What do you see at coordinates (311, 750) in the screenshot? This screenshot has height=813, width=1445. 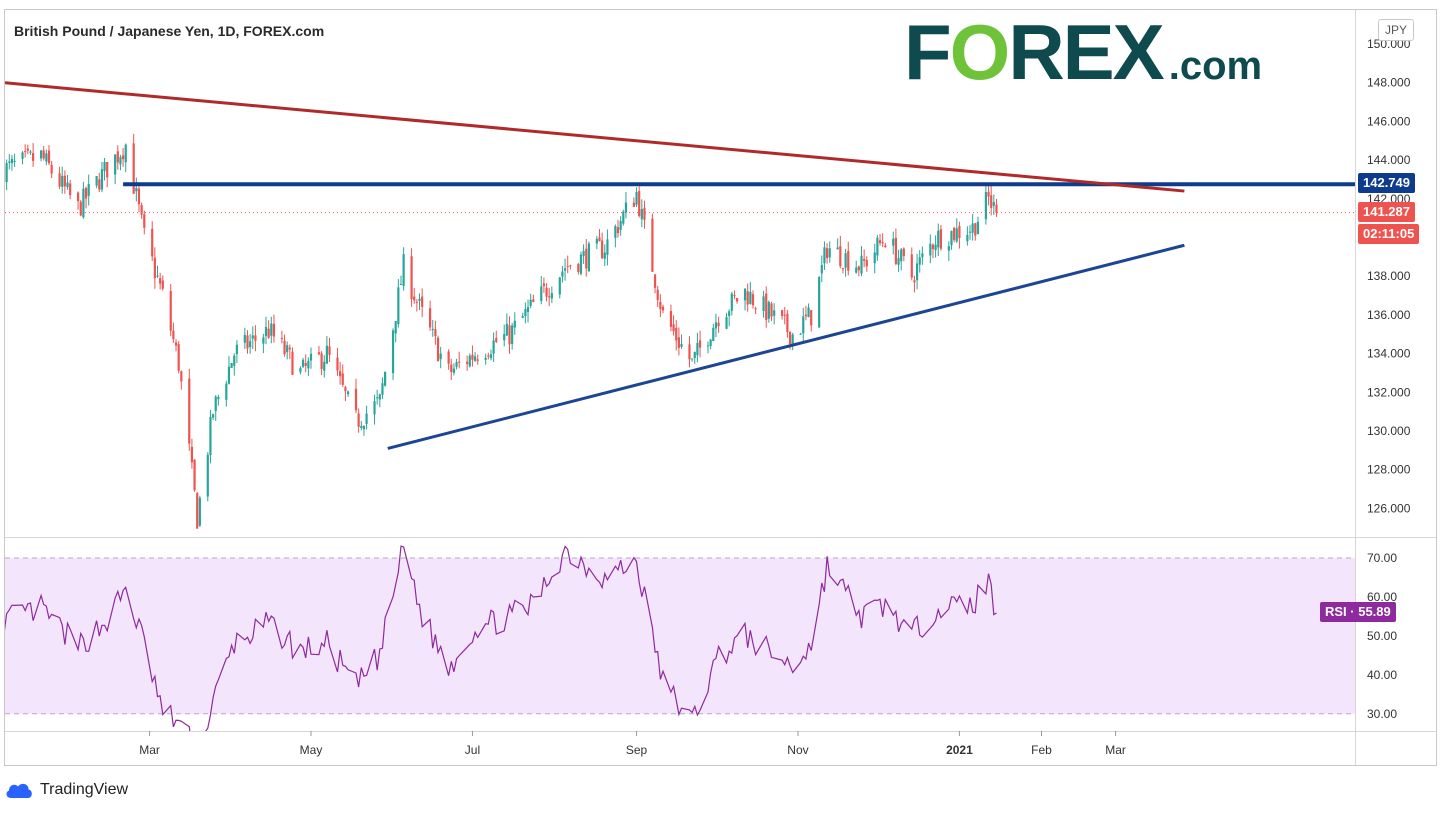 I see `time-axis-label: May` at bounding box center [311, 750].